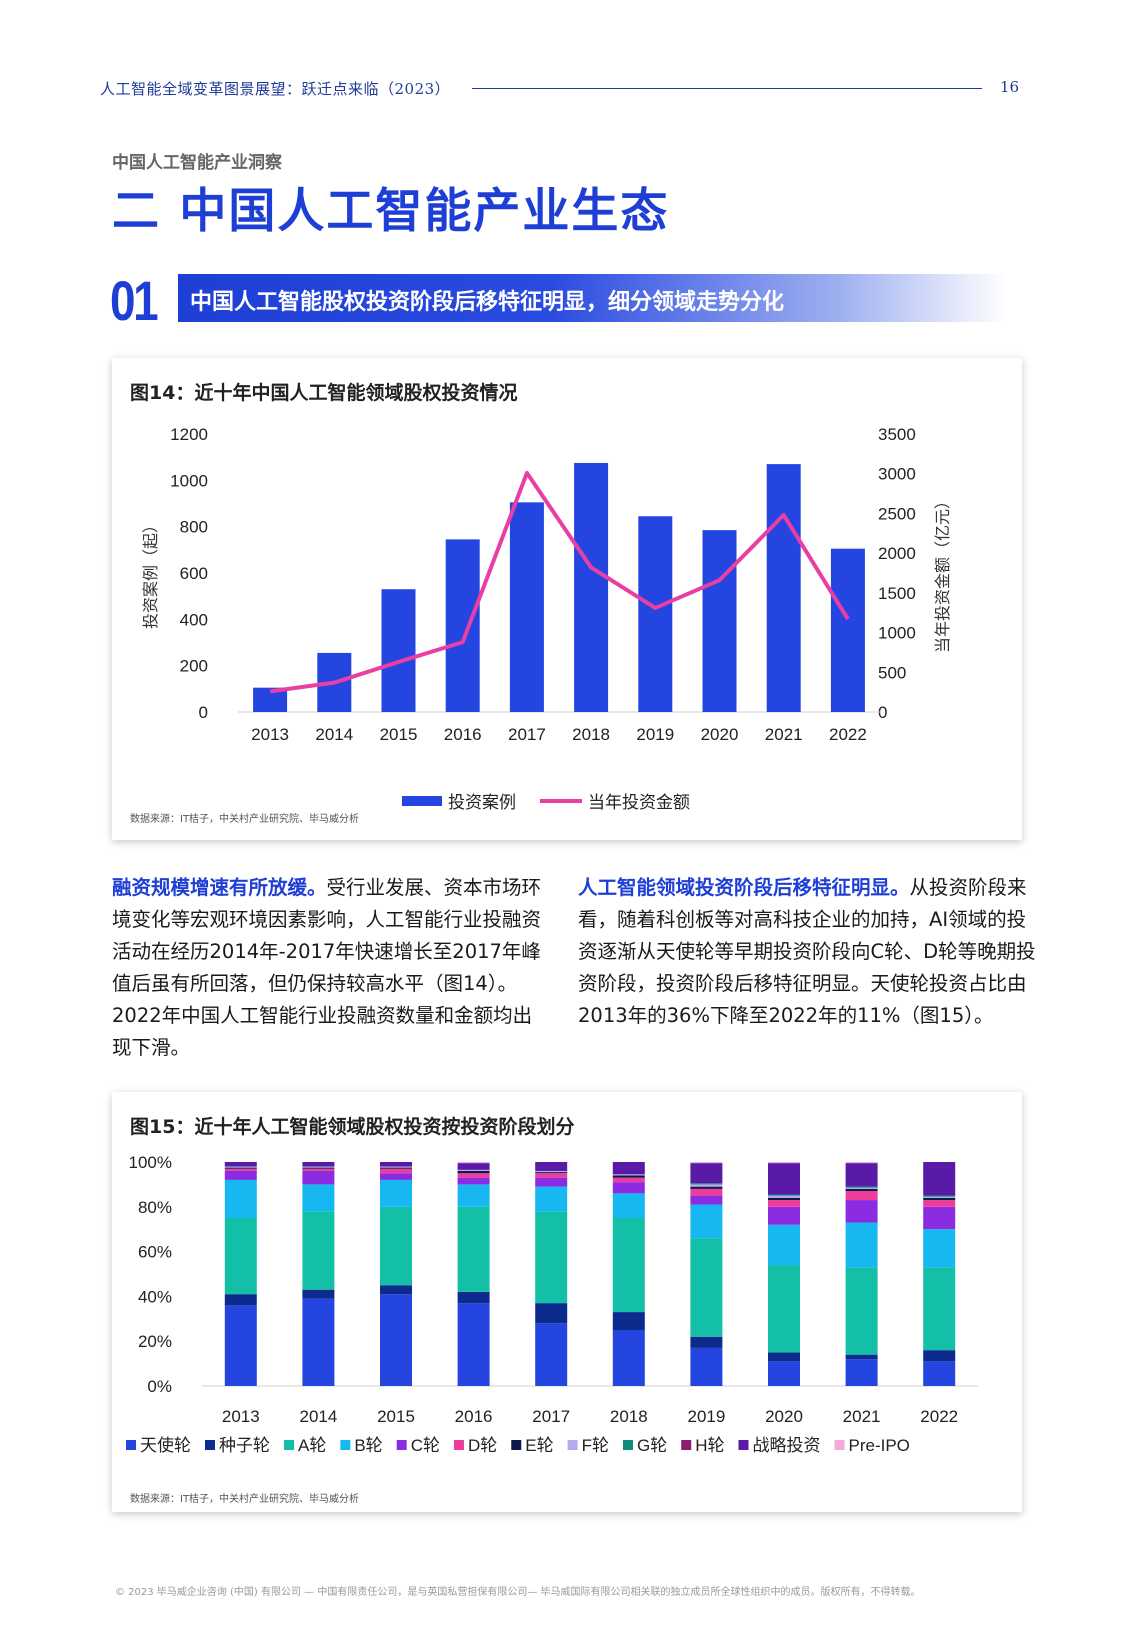 Image resolution: width=1125 pixels, height=1625 pixels. Describe the element at coordinates (655, 734) in the screenshot. I see `x-tick-label: 2019` at that location.